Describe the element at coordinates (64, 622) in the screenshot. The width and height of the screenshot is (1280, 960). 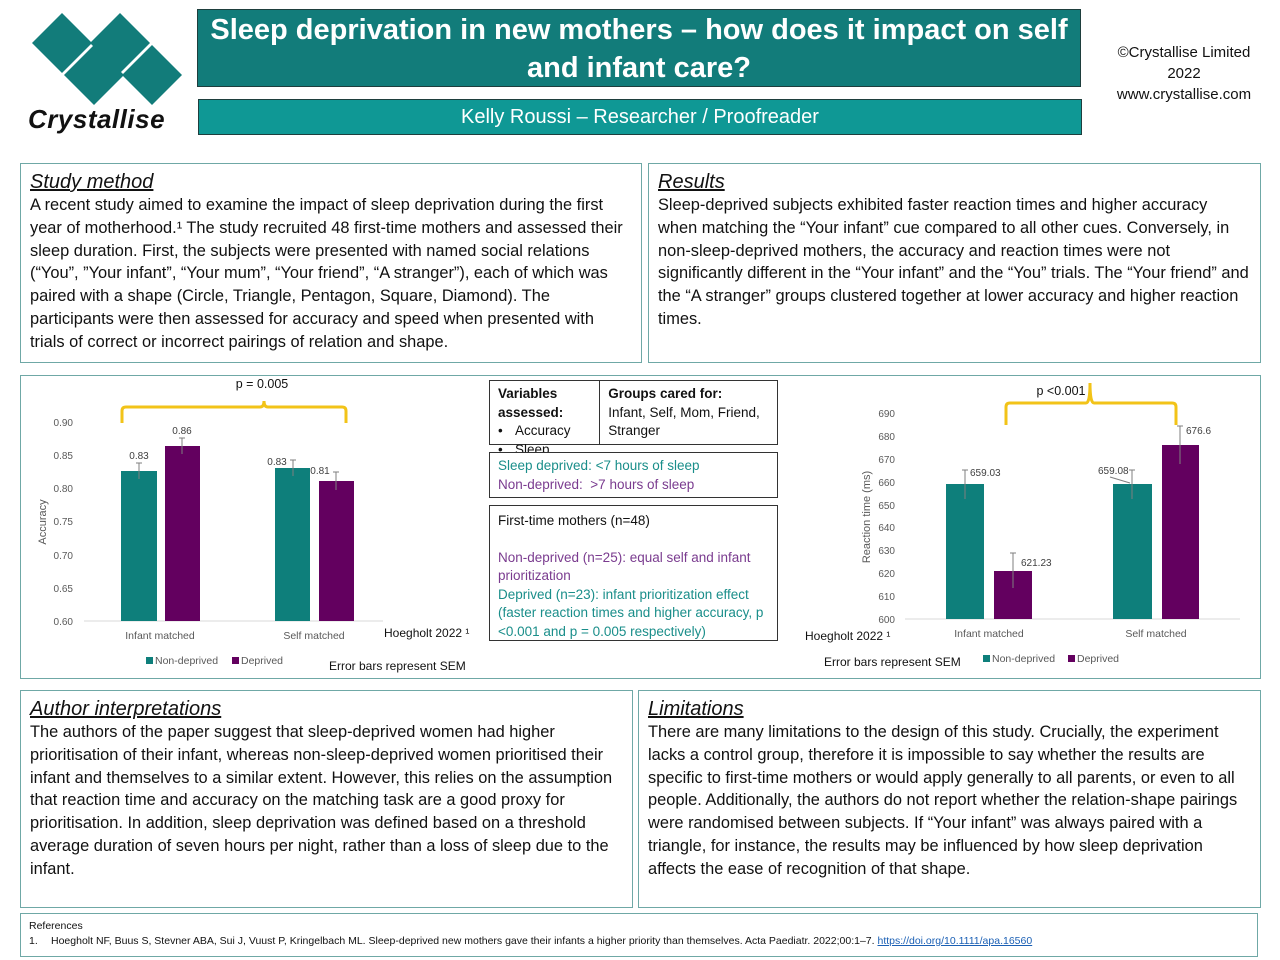
I see `y-tick: 0.60` at that location.